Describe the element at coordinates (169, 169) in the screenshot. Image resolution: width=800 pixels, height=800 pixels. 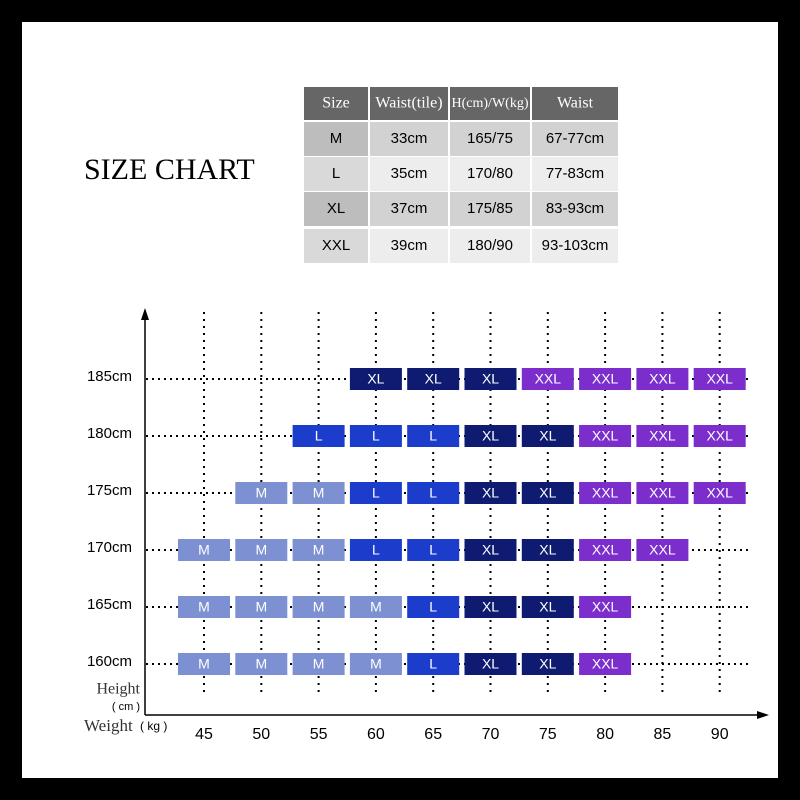
I see `title: SIZE CHART` at that location.